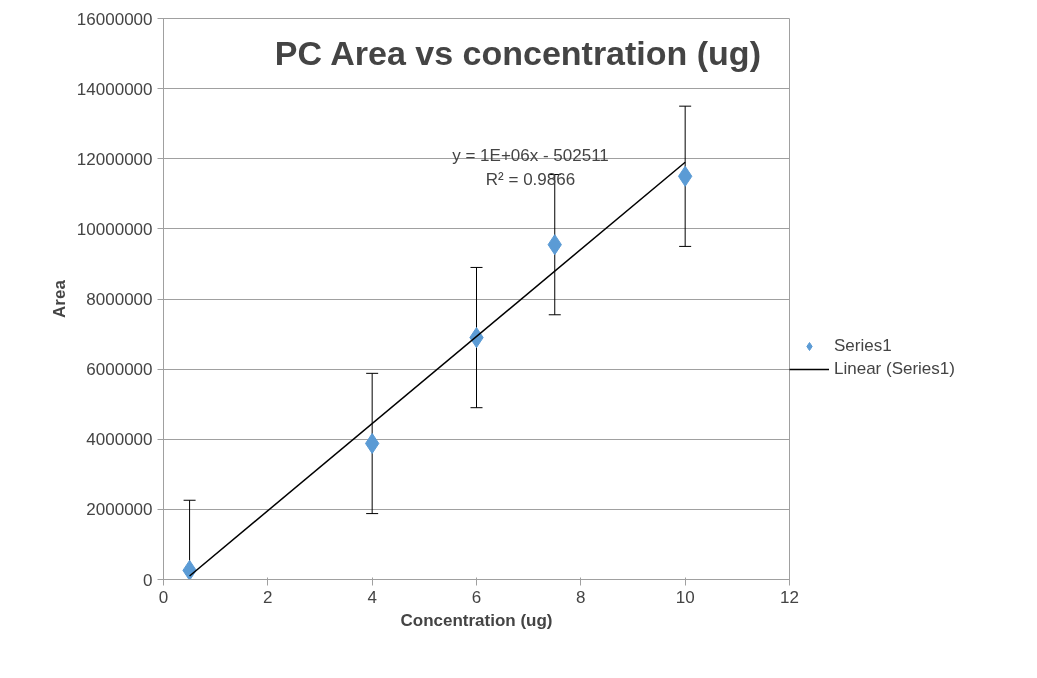 The height and width of the screenshot is (678, 1037). I want to click on x-tick-label: 12, so click(789, 597).